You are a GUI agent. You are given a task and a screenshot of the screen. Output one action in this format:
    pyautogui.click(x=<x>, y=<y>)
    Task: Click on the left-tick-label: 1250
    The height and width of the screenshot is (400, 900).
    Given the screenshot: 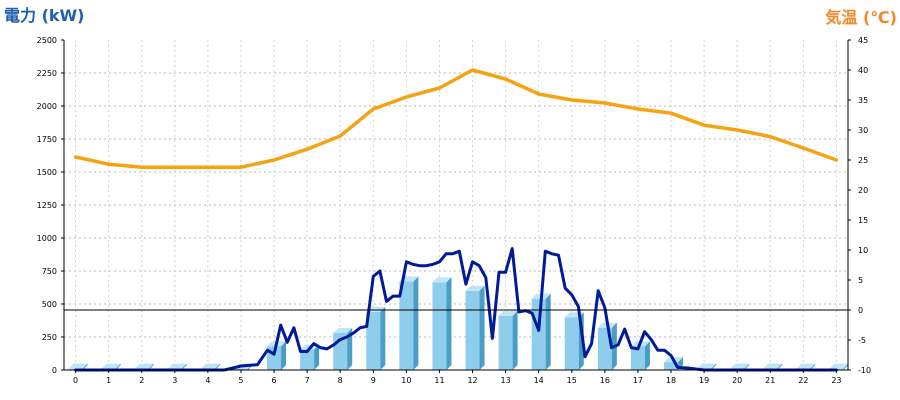 What is the action you would take?
    pyautogui.click(x=47, y=205)
    